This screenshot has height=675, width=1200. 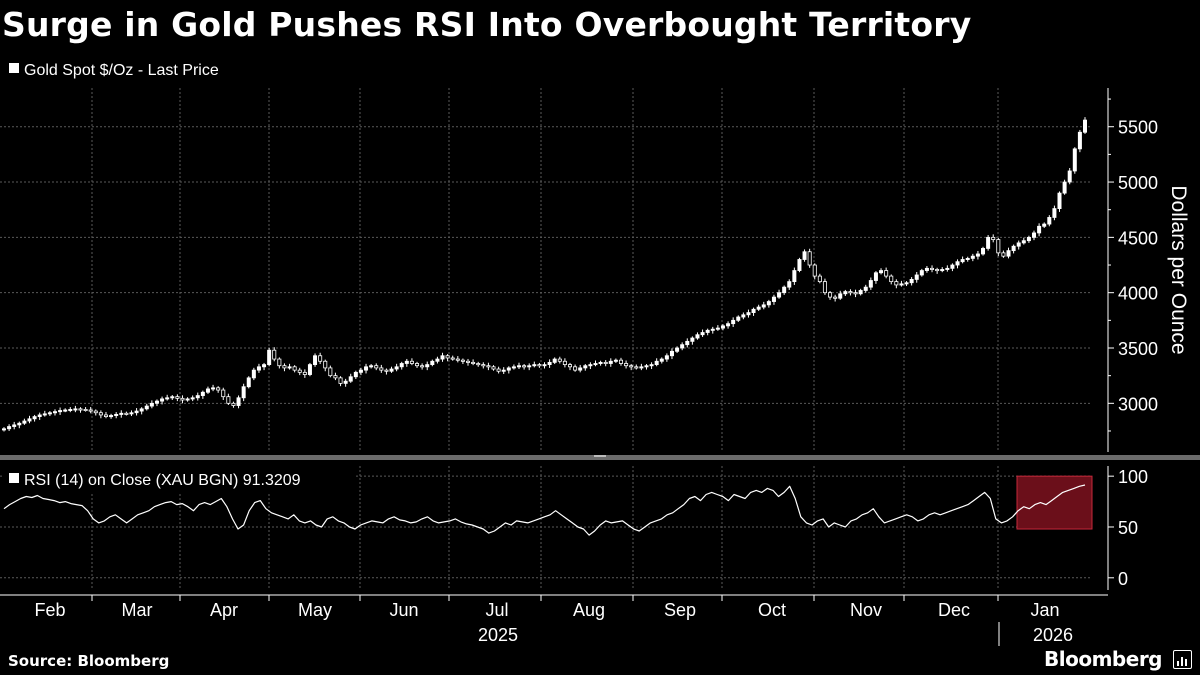 I want to click on month-tick-label: Jul, so click(x=496, y=610).